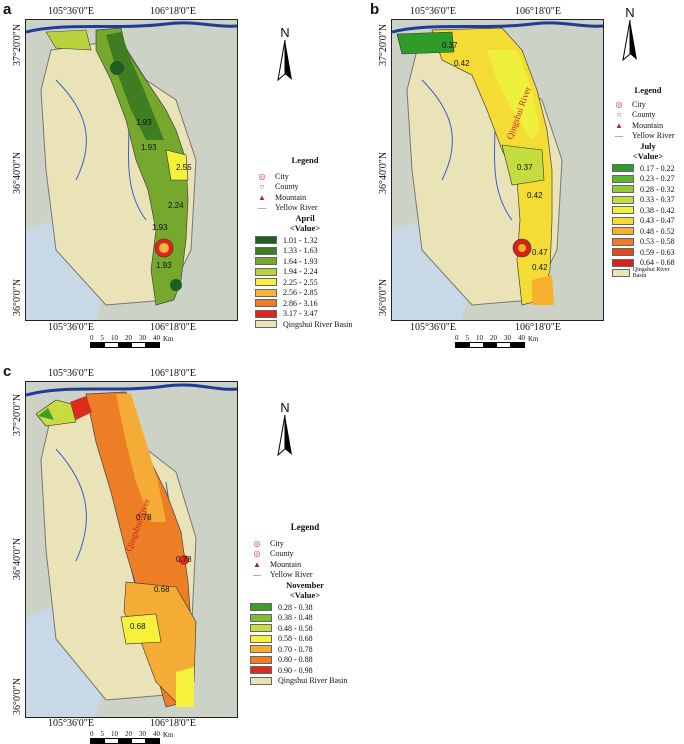 The image size is (684, 744). What do you see at coordinates (657, 168) in the screenshot?
I see `legend-range-label: 0.17 - 0.22` at bounding box center [657, 168].